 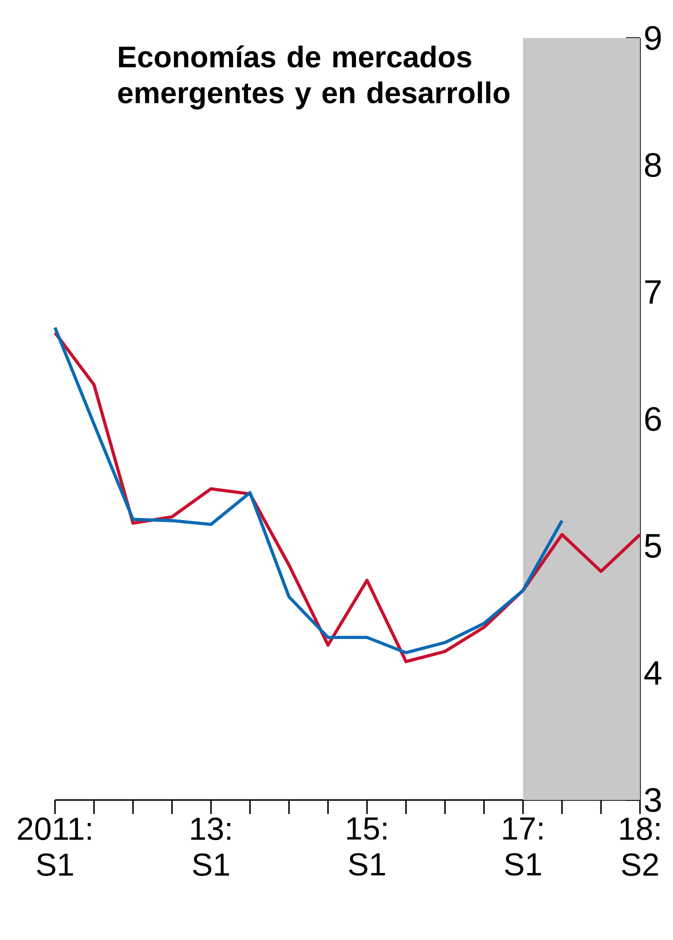 What do you see at coordinates (652, 546) in the screenshot?
I see `y-tick-label: 5` at bounding box center [652, 546].